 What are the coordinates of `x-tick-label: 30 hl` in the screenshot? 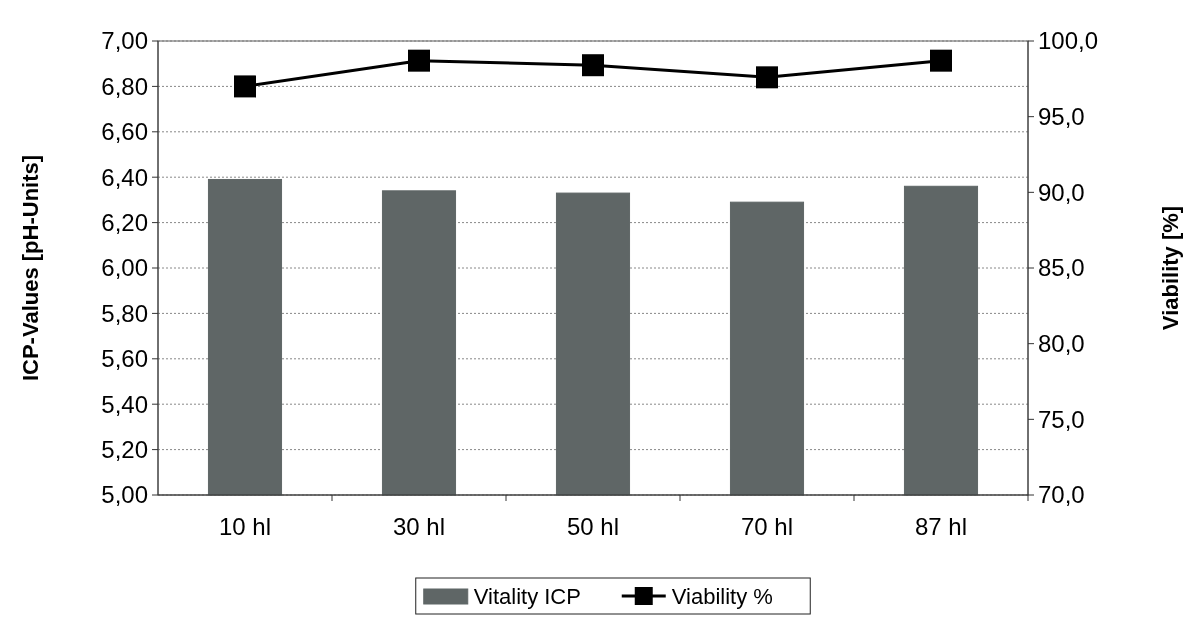 It's located at (419, 526).